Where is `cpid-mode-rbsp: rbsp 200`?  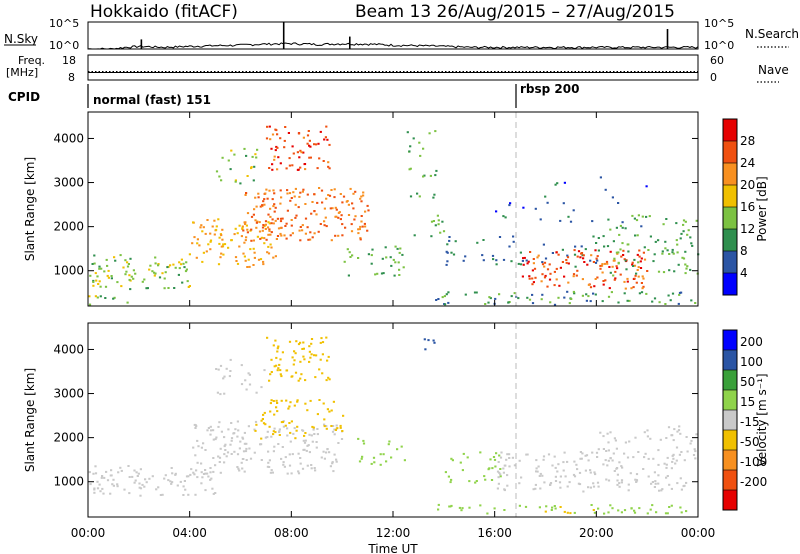 cpid-mode-rbsp: rbsp 200 is located at coordinates (549, 89).